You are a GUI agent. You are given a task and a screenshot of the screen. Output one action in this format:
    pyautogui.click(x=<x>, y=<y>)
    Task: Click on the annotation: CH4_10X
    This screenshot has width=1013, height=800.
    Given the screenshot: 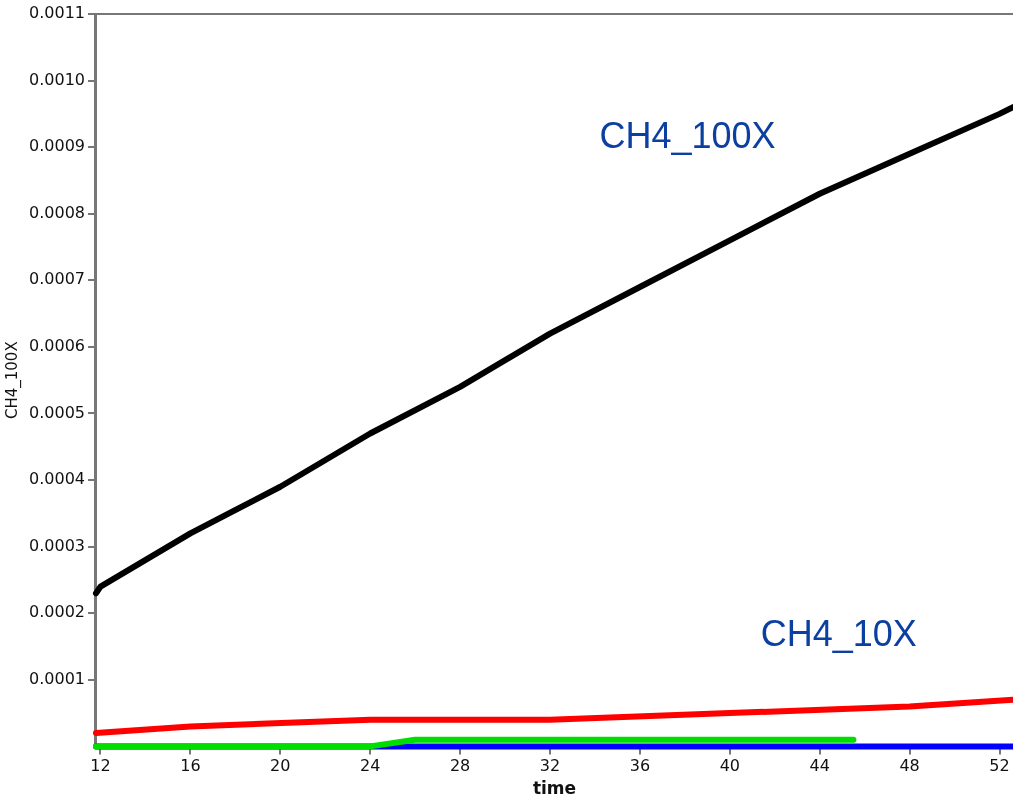 What is the action you would take?
    pyautogui.click(x=838, y=634)
    